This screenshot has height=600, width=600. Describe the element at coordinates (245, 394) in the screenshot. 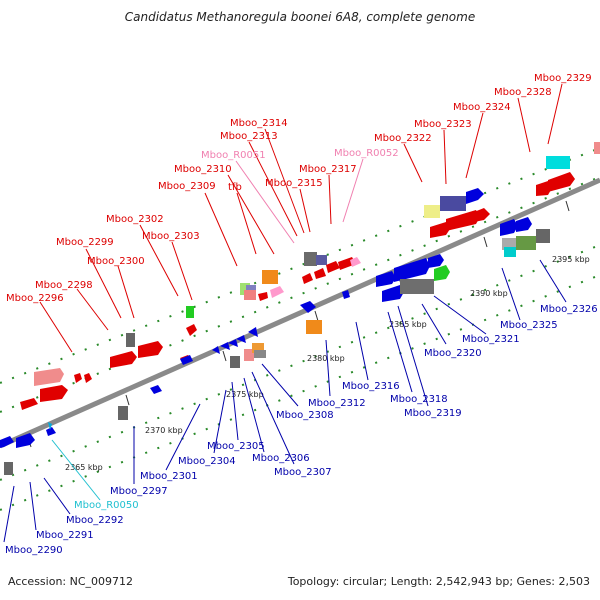

I see `kbp-label-2375: 2375 kbp` at that location.